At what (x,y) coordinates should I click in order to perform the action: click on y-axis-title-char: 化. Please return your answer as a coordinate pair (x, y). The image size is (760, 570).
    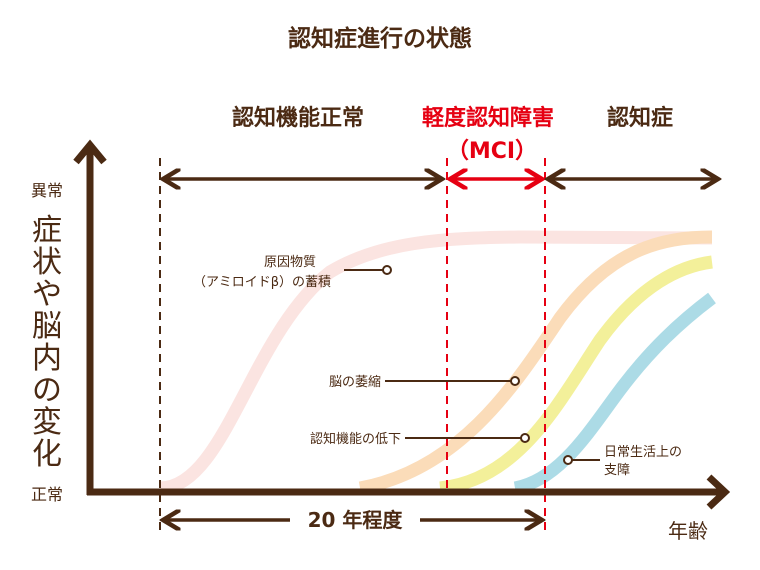
    Looking at the image, I should click on (47, 454).